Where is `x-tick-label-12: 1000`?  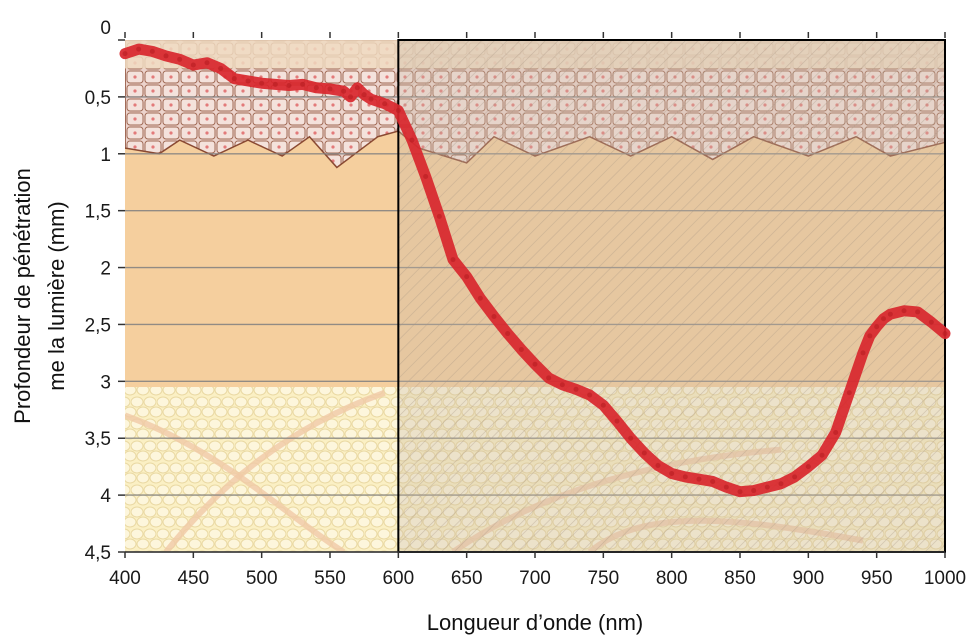
x-tick-label-12: 1000 is located at coordinates (945, 578).